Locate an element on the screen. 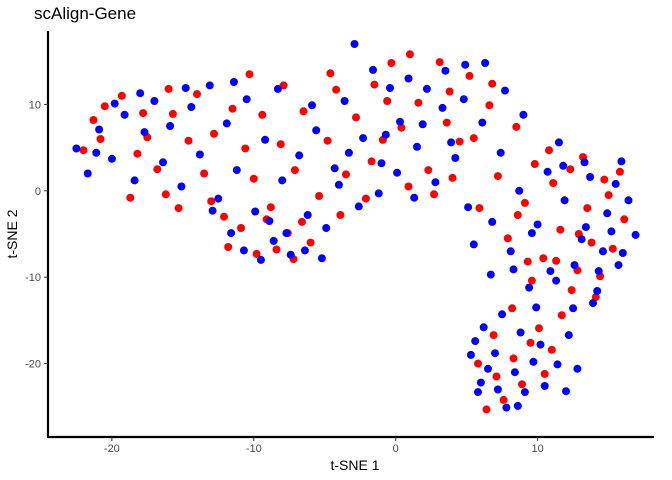  x-axis-label: t-SNE 1 is located at coordinates (354, 465).